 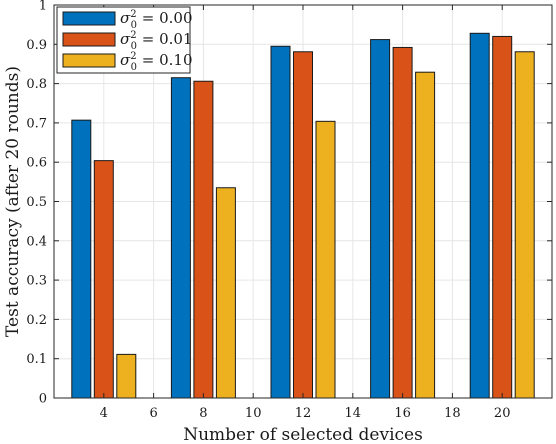 I want to click on x-tick-label: 12, so click(x=303, y=413).